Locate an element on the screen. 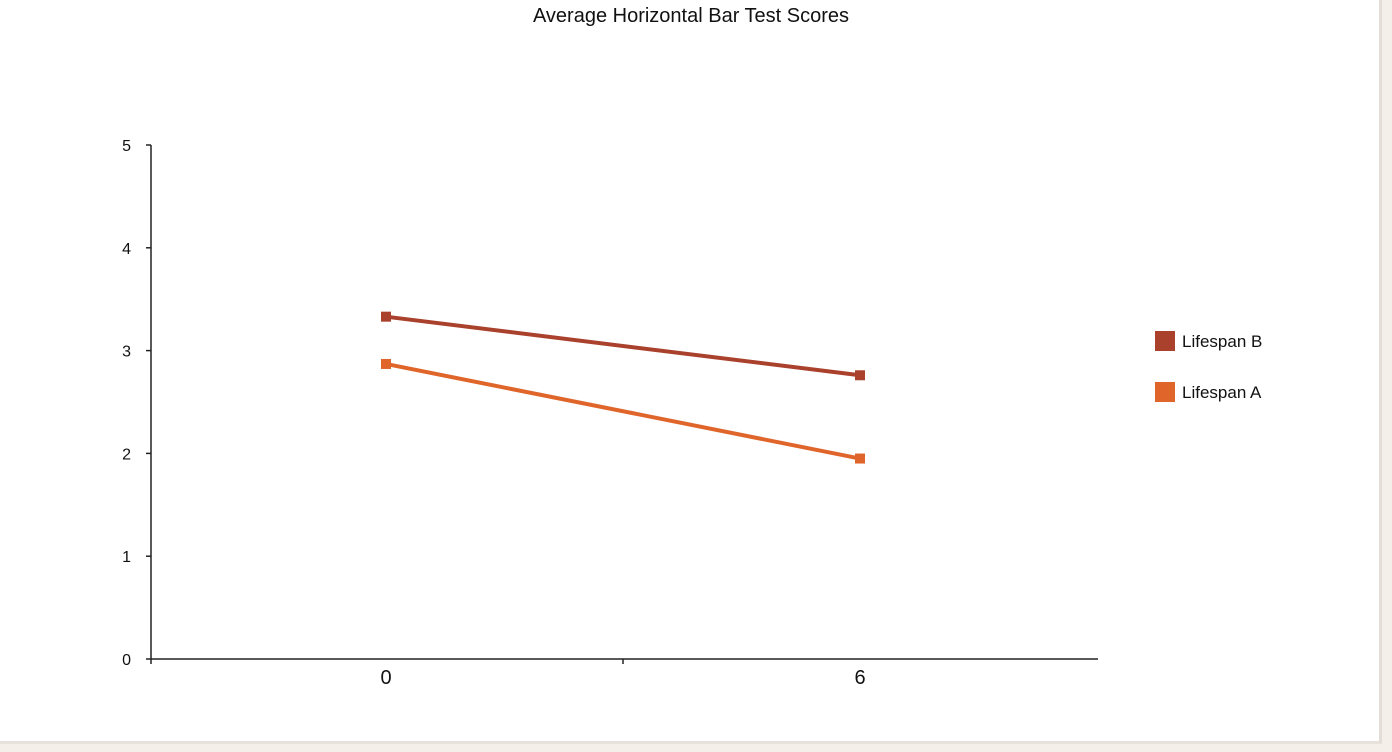 The image size is (1392, 752). y-tick-label: 5 is located at coordinates (126, 146).